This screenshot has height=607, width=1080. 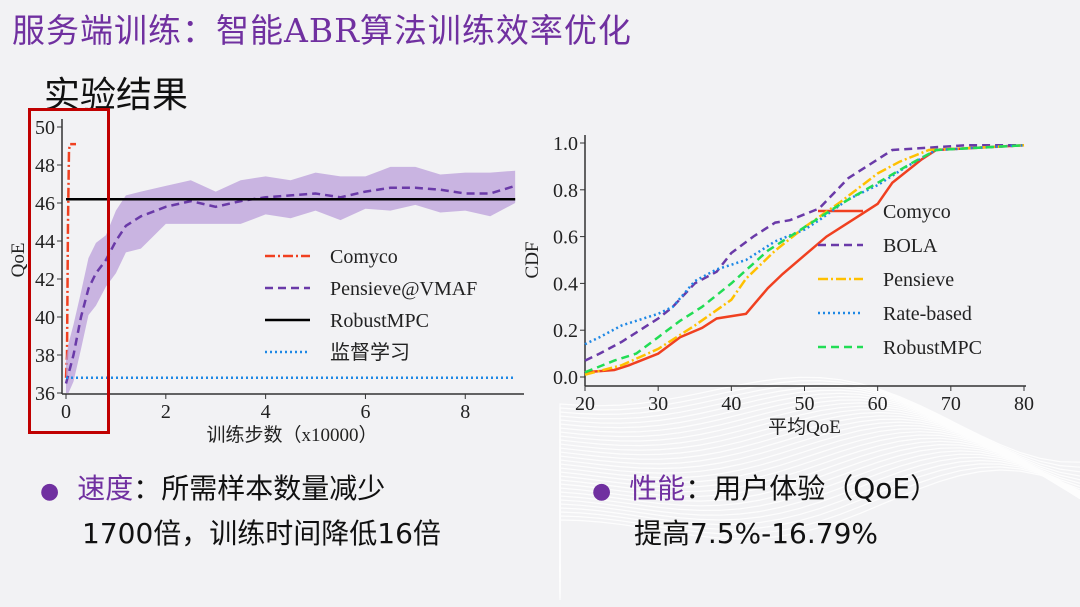 What do you see at coordinates (166, 412) in the screenshot?
I see `x-tick-label: 2` at bounding box center [166, 412].